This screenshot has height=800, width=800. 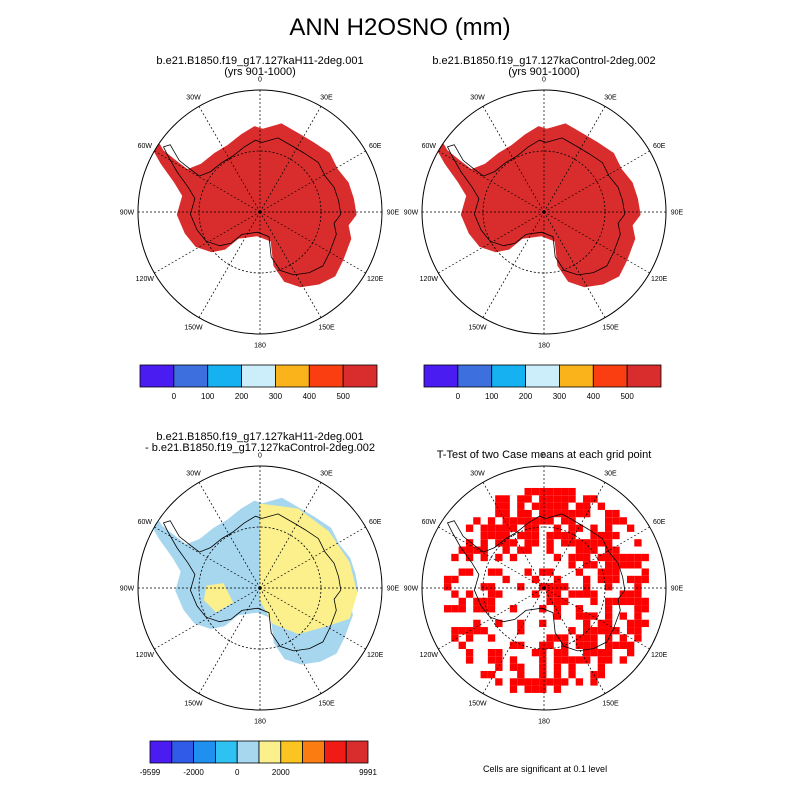 I want to click on p2-lon-label: 30E, so click(x=610, y=97).